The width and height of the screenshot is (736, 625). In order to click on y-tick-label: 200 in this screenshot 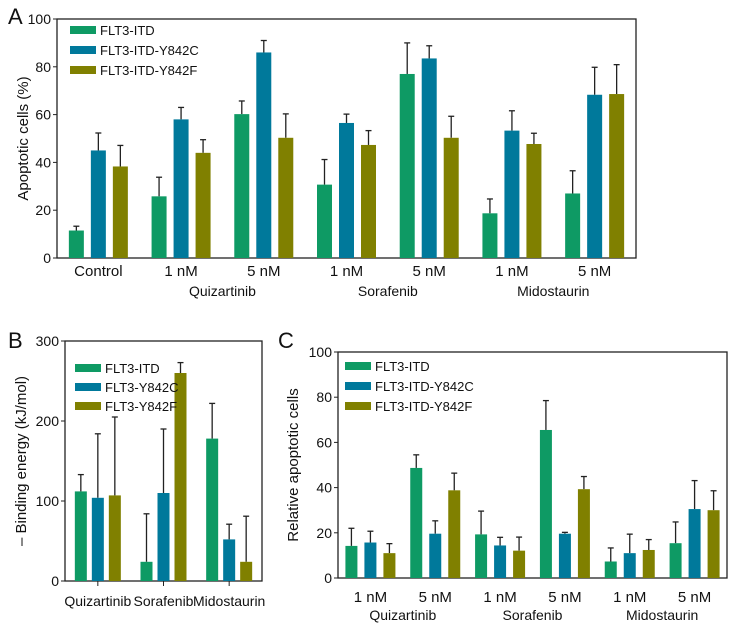, I will do `click(48, 421)`.